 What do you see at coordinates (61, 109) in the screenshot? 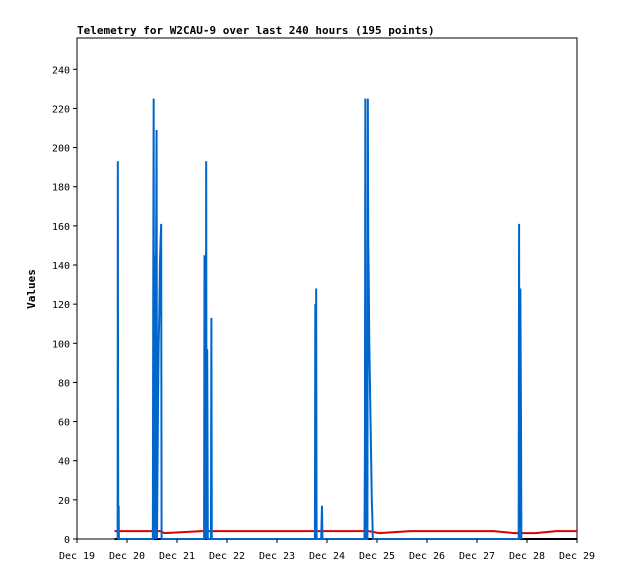
I see `y-tick-label: 220` at bounding box center [61, 109].